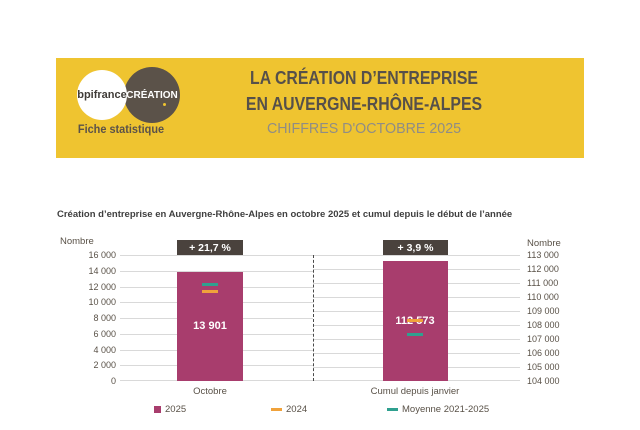 The image size is (640, 430). I want to click on left-axis-unit-label: Nombre, so click(77, 241).